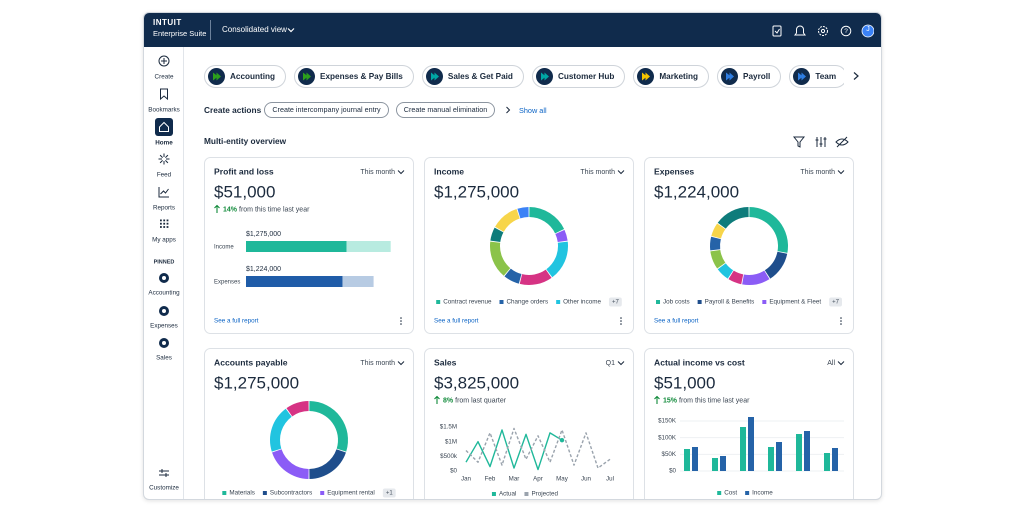  What do you see at coordinates (466, 479) in the screenshot?
I see `x-tick-label: Jan` at bounding box center [466, 479].